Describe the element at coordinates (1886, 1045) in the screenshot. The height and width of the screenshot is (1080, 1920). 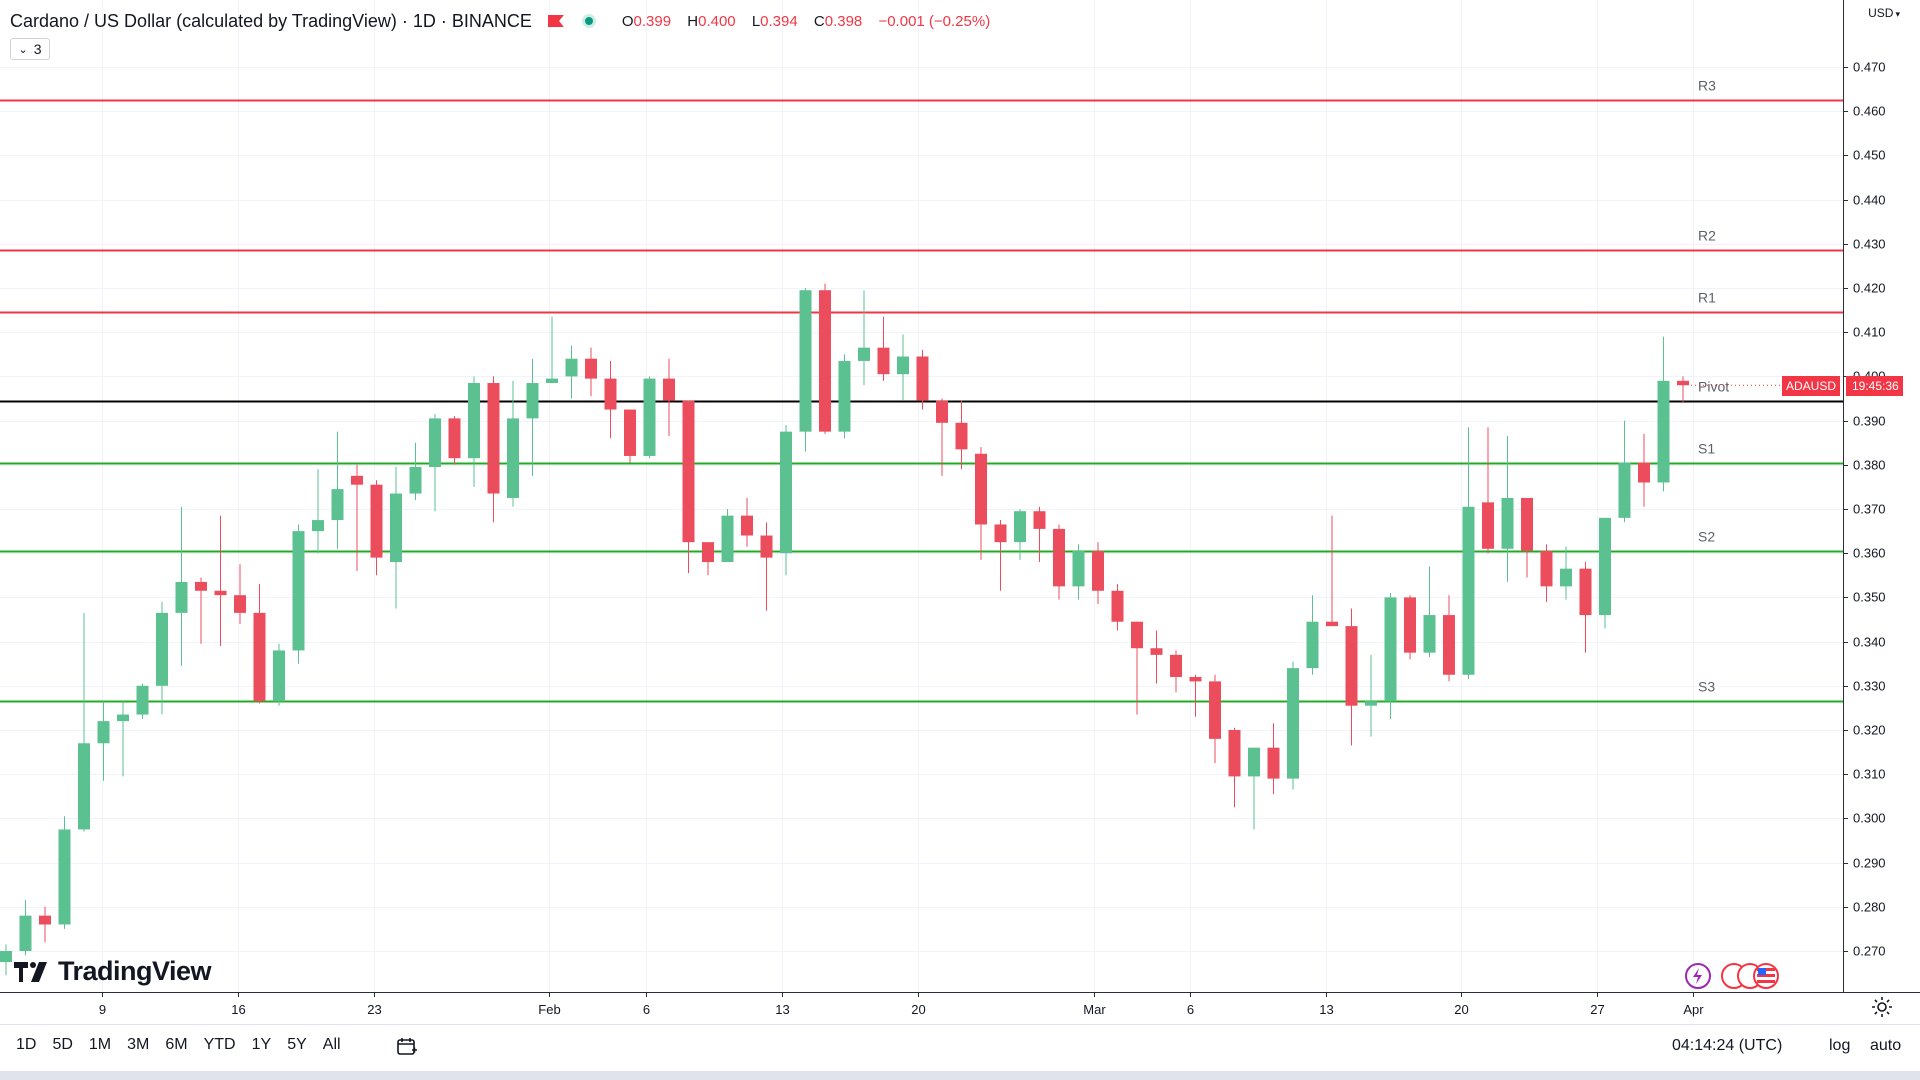
I see `auto-scale-toggle: auto` at that location.